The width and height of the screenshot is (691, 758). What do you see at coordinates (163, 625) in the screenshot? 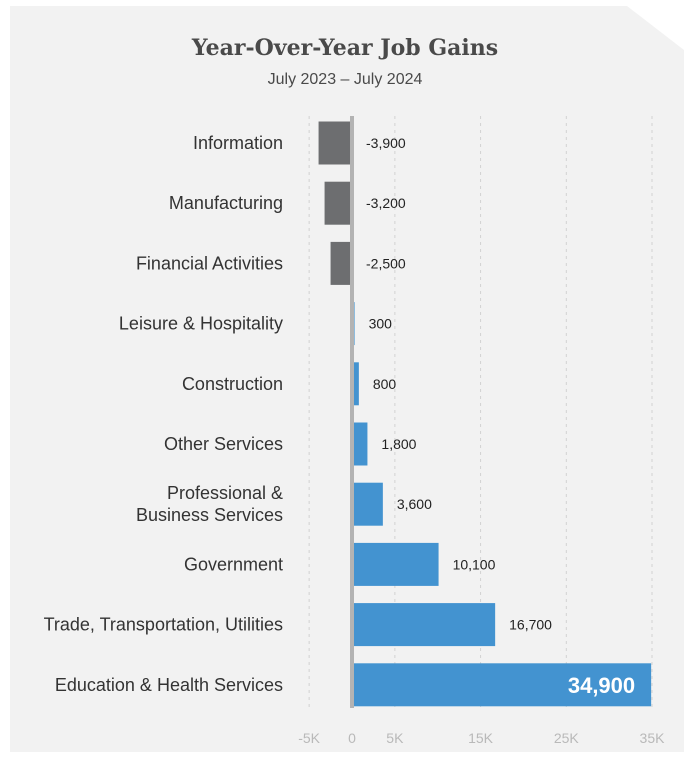
I see `category-label: Trade, Transportation, Utilities` at bounding box center [163, 625].